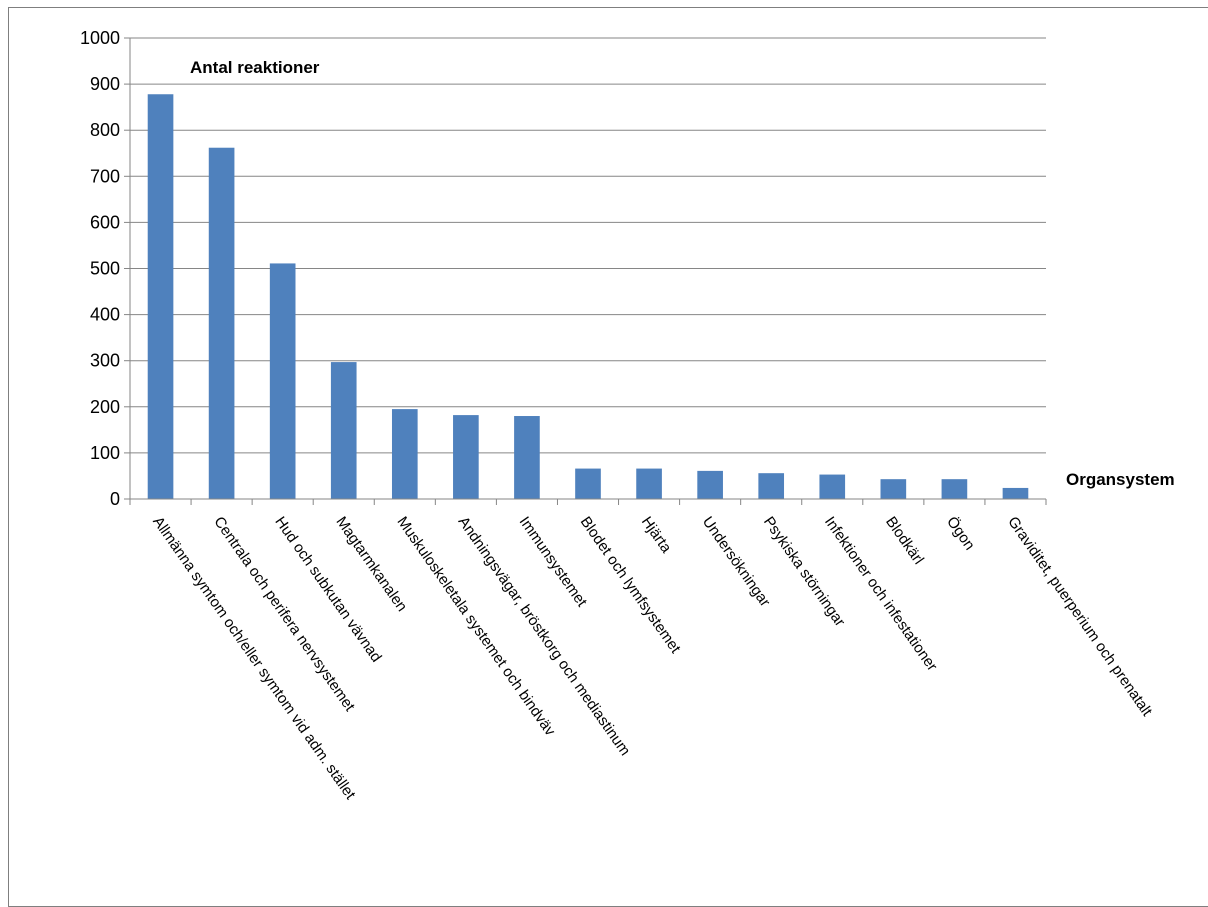 The width and height of the screenshot is (1208, 907). What do you see at coordinates (105, 315) in the screenshot?
I see `y-tick-label: 400` at bounding box center [105, 315].